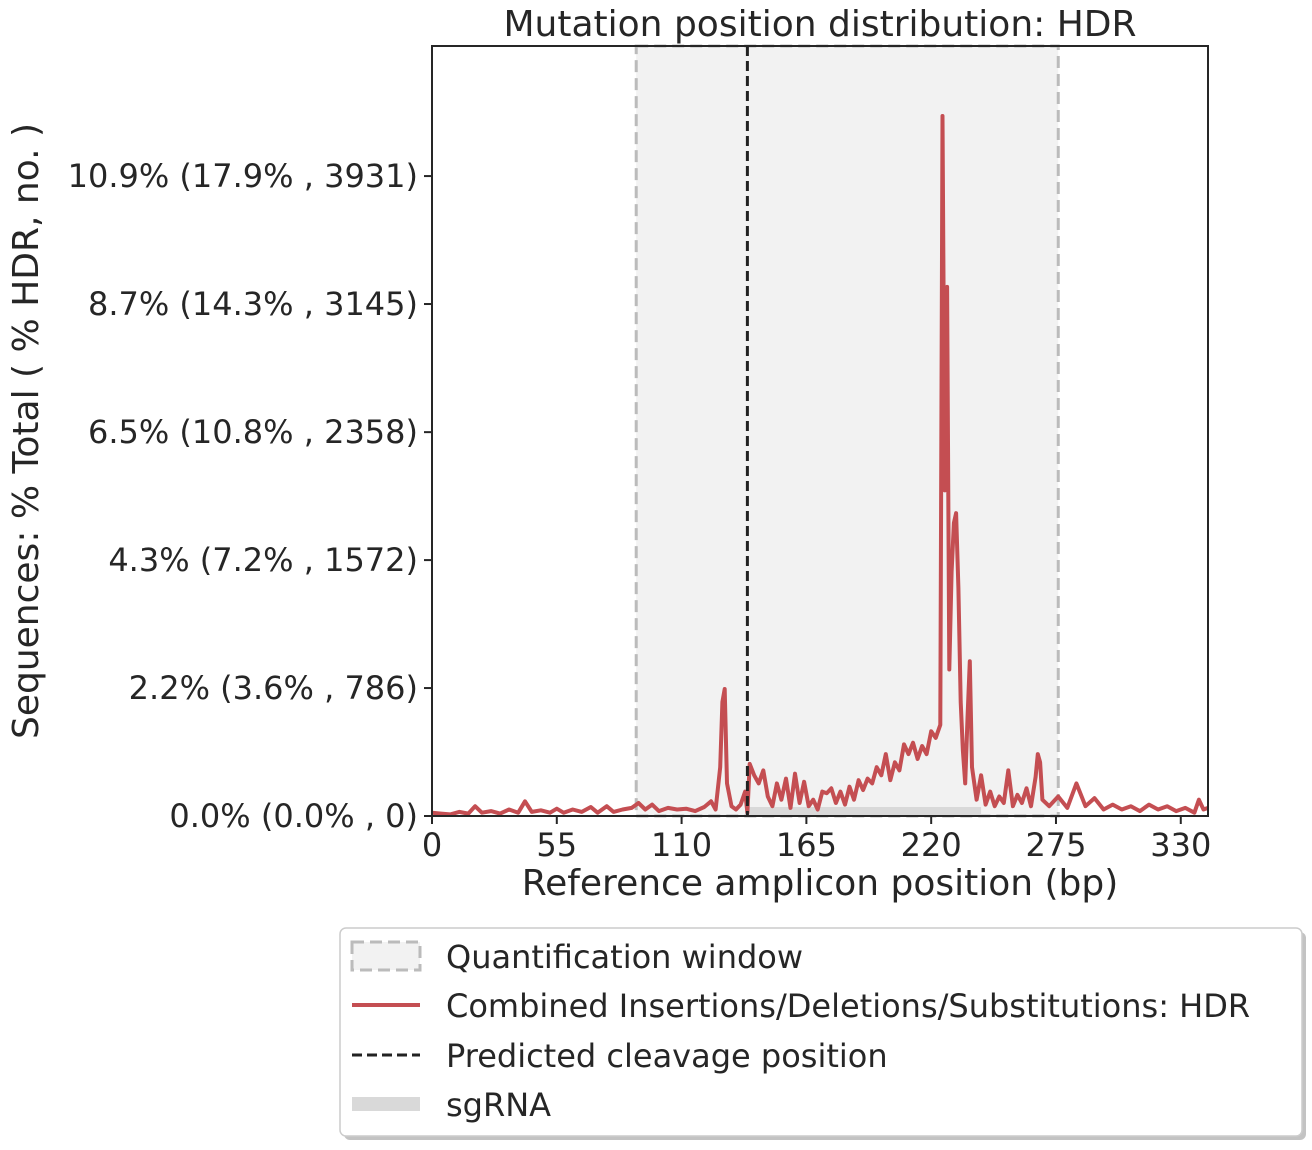 This screenshot has height=1150, width=1312. Describe the element at coordinates (432, 845) in the screenshot. I see `x-tick-label: 0` at that location.